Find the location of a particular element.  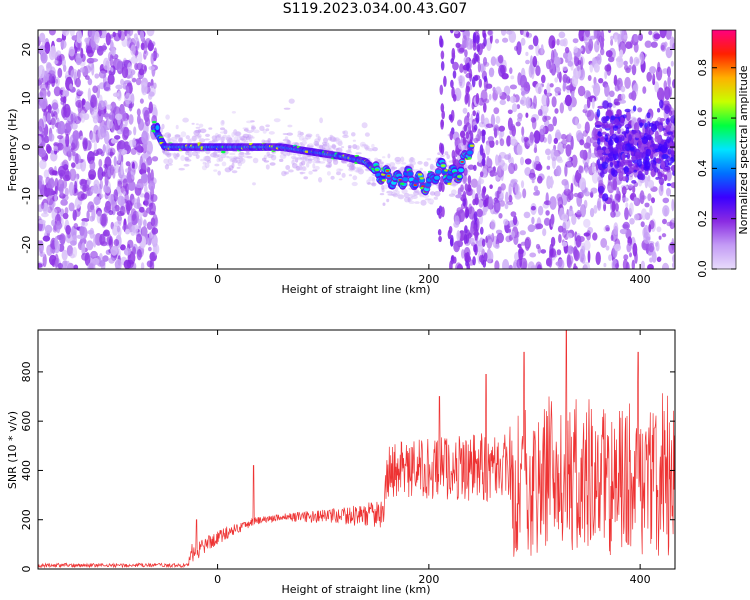

x-tick-label: 0 is located at coordinates (217, 579).